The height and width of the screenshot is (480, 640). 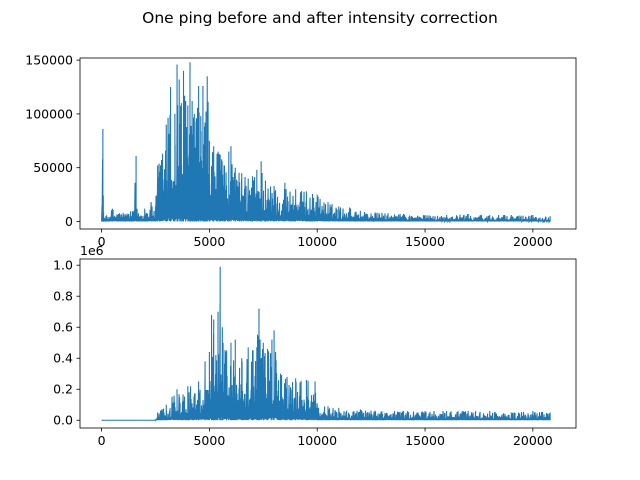 I want to click on y-tick-label: 0.8, so click(x=63, y=296).